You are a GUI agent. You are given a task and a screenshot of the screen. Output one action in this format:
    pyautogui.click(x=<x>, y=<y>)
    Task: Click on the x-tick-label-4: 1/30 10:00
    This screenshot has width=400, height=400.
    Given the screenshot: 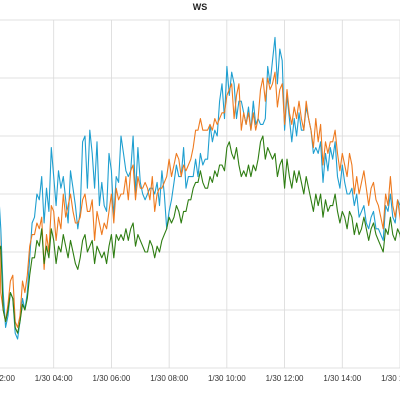 What is the action you would take?
    pyautogui.click(x=227, y=378)
    